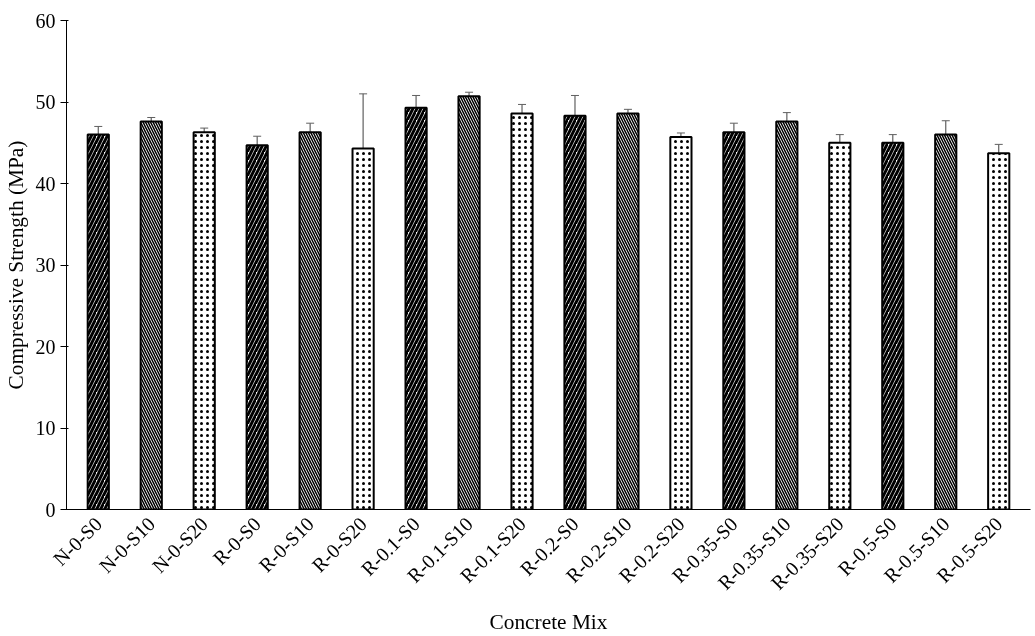 The width and height of the screenshot is (1035, 636). Describe the element at coordinates (45, 346) in the screenshot. I see `y-tick-label: 20` at that location.